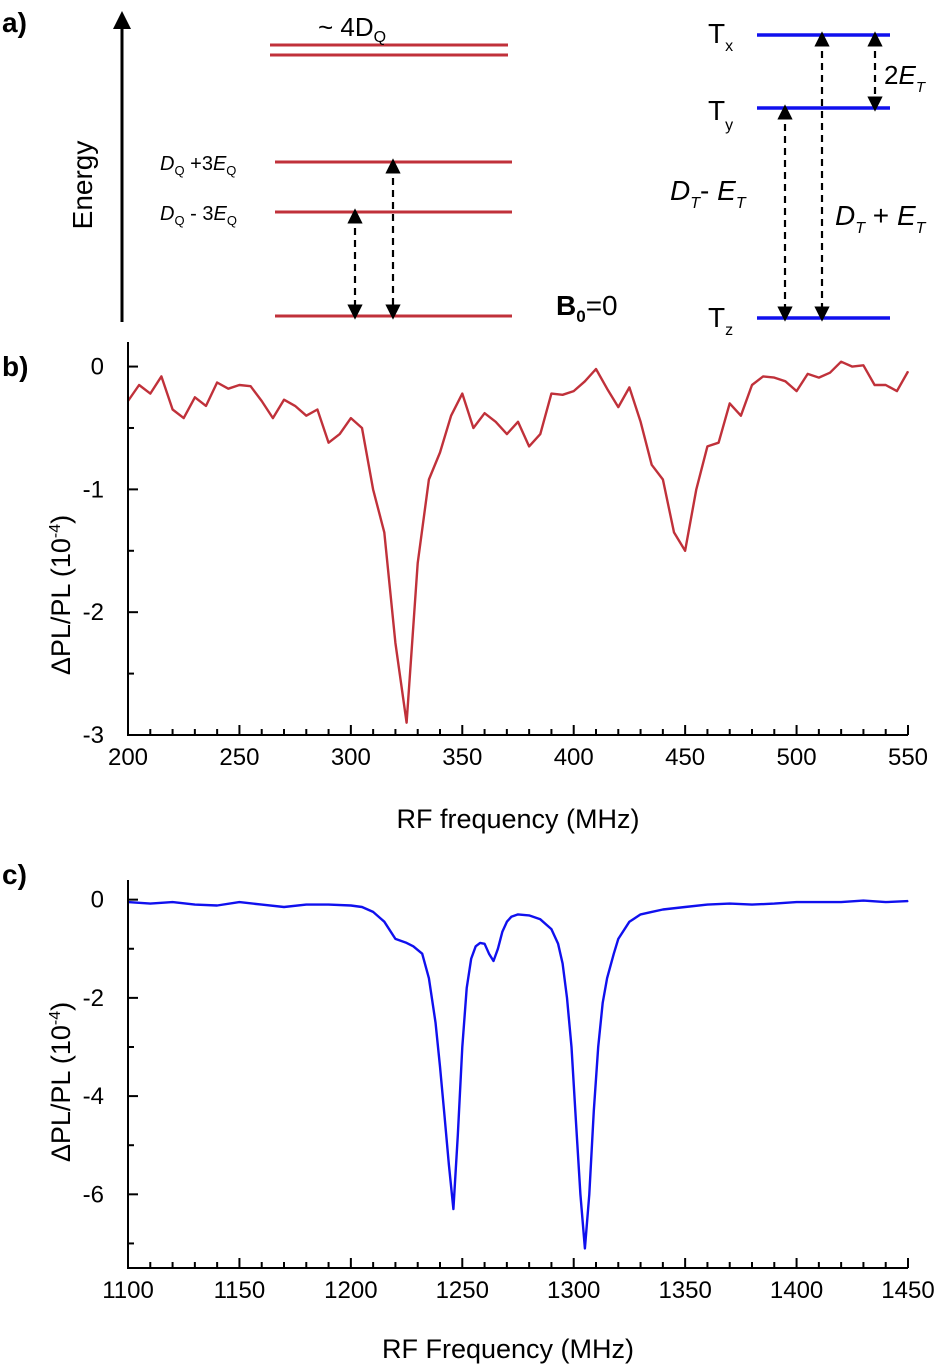 The image size is (942, 1370). What do you see at coordinates (587, 308) in the screenshot?
I see `zero-field-label: B0=0` at bounding box center [587, 308].